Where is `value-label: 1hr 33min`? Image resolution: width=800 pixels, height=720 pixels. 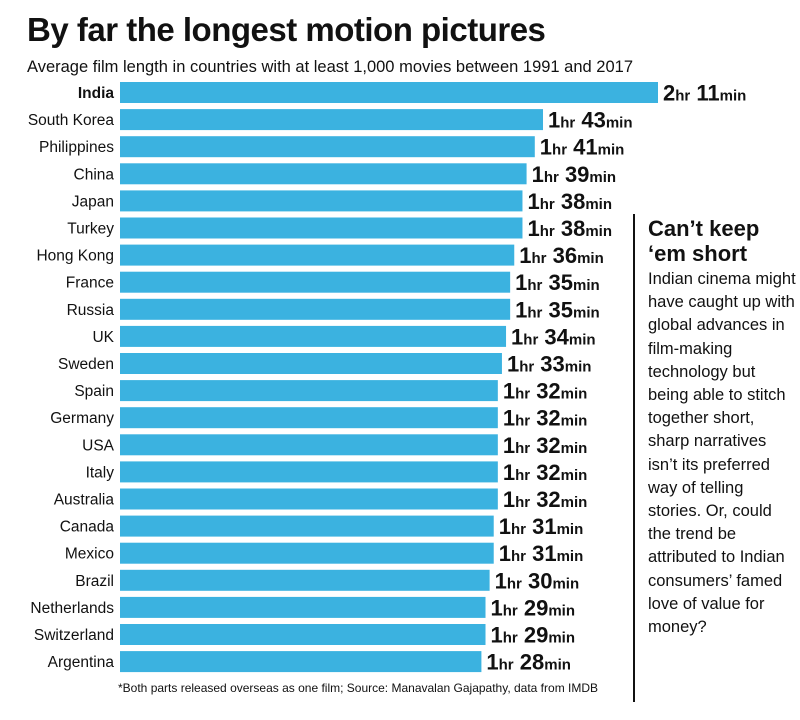
value-label: 1hr 33min is located at coordinates (549, 364).